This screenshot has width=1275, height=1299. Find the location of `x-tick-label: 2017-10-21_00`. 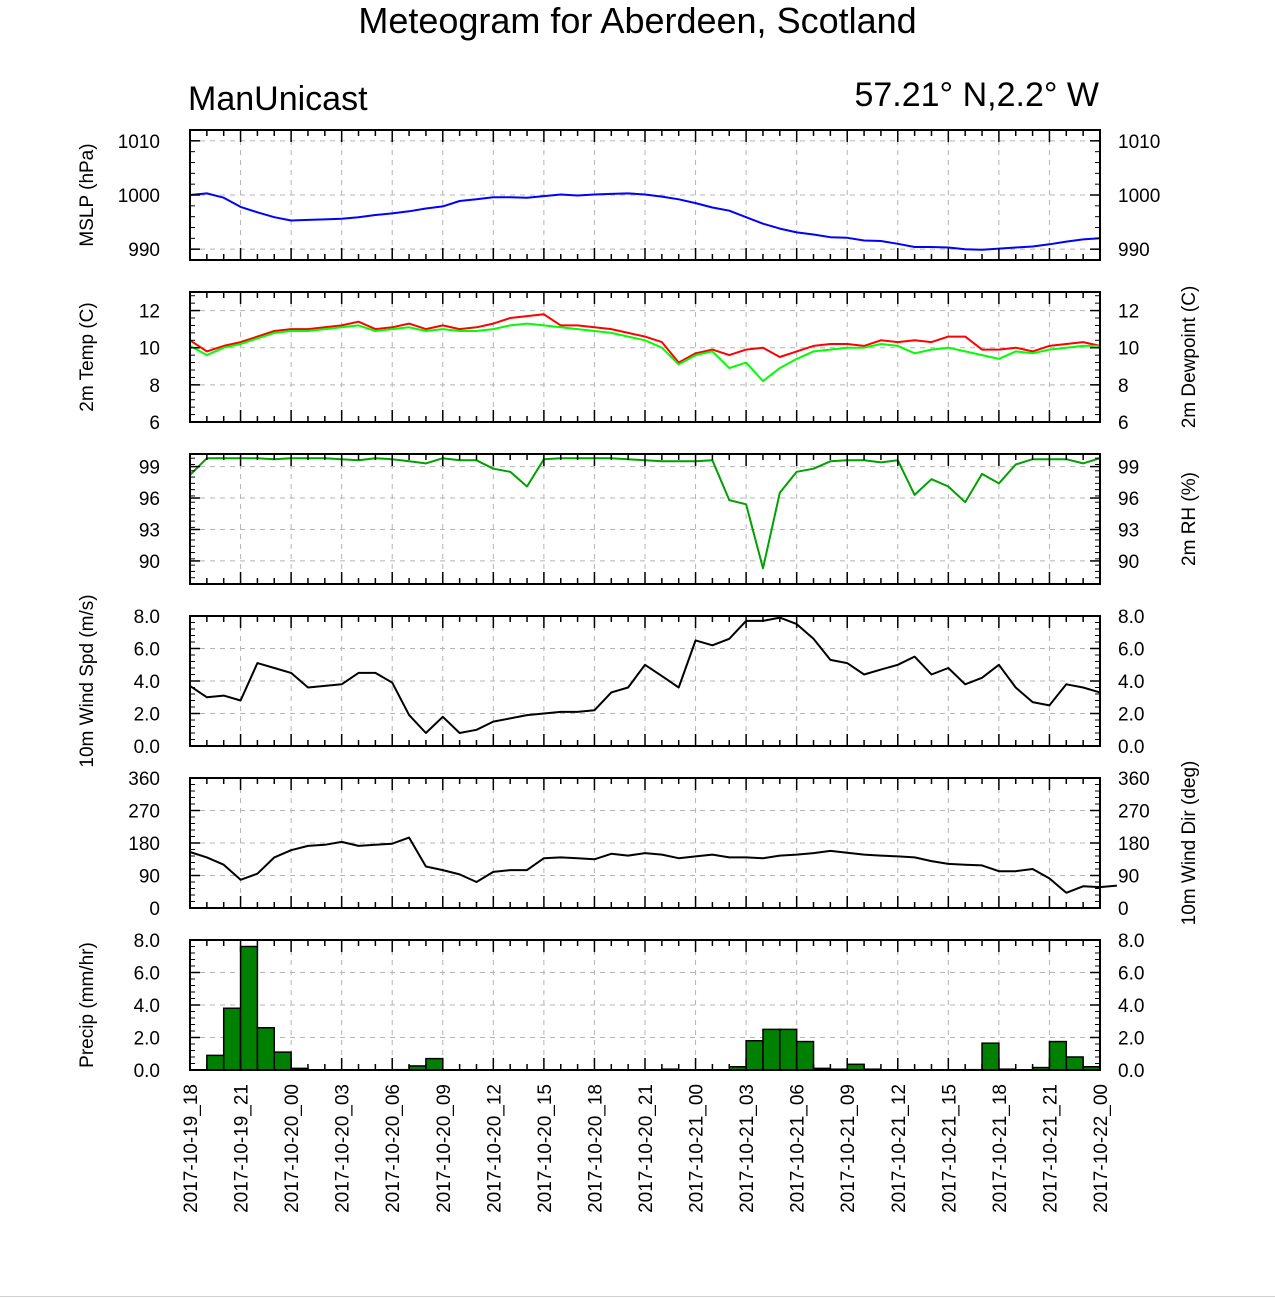

x-tick-label: 2017-10-21_00 is located at coordinates (697, 1148).